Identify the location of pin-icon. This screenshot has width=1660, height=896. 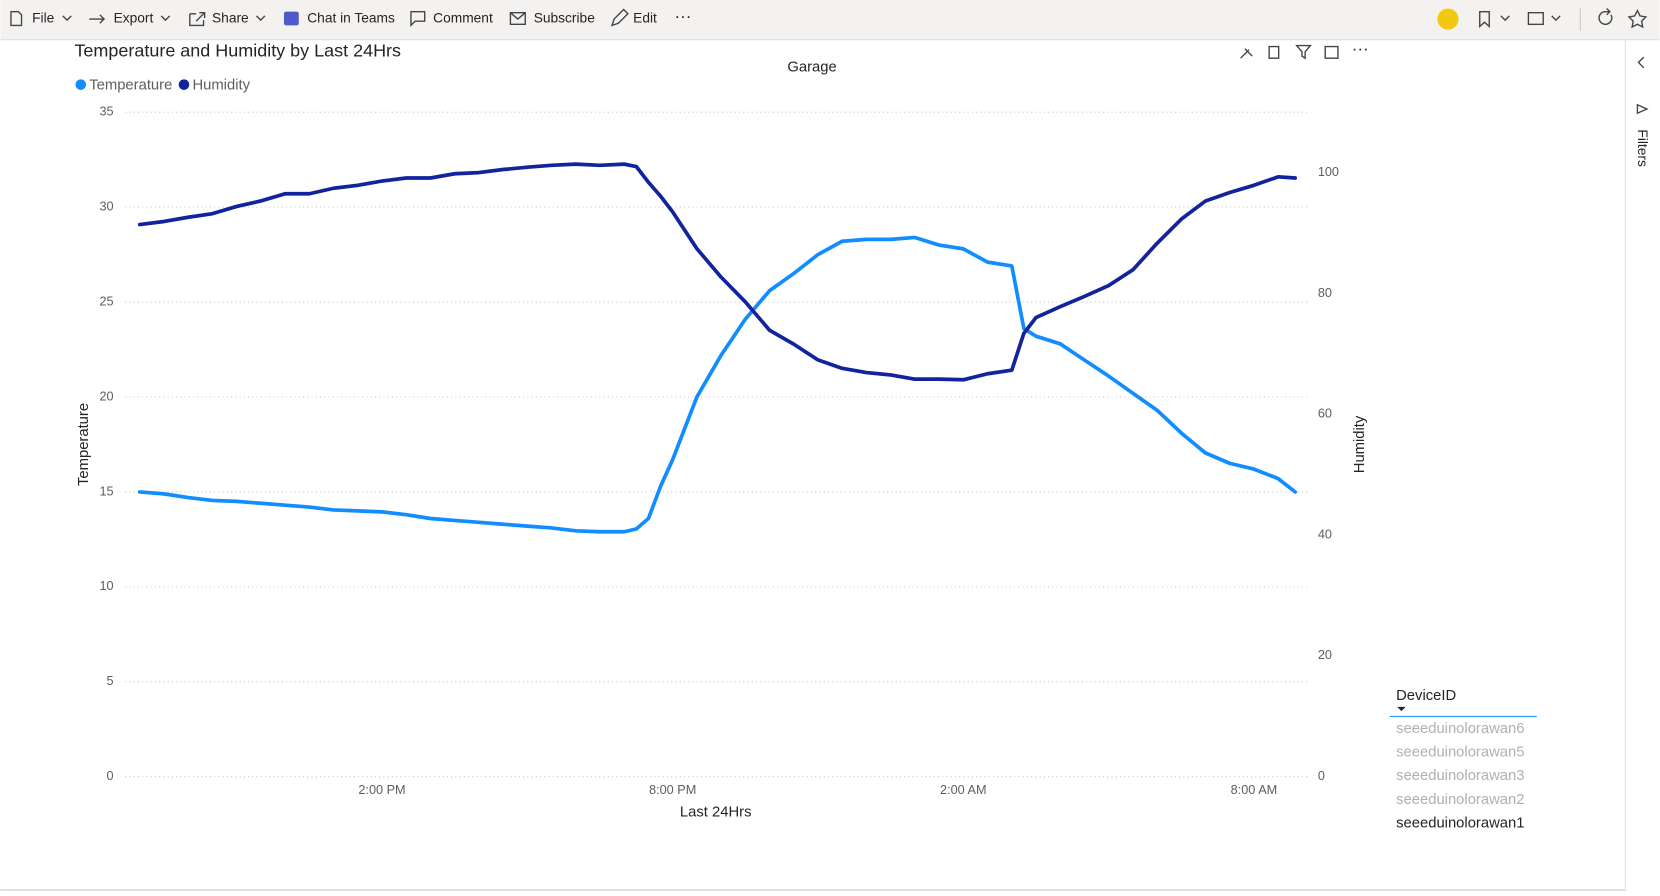
(1246, 53).